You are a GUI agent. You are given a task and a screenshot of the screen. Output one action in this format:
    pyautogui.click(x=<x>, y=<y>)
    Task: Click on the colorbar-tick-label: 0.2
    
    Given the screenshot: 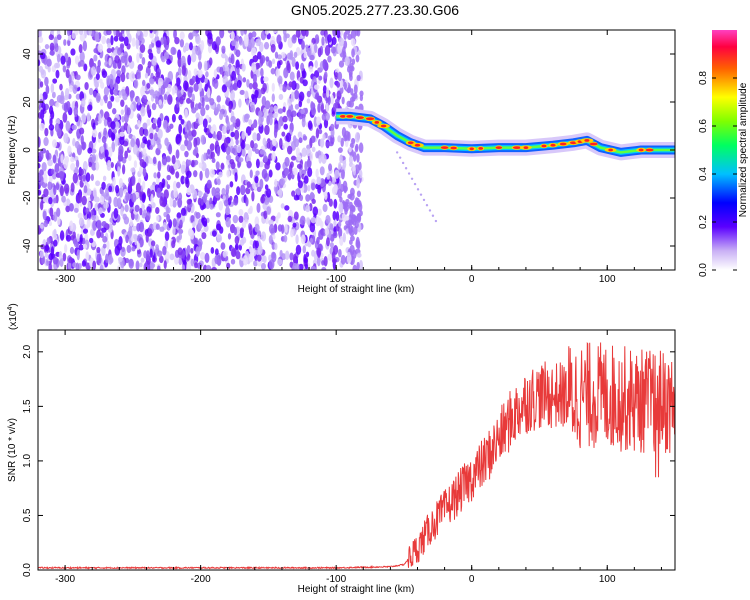 What is the action you would take?
    pyautogui.click(x=703, y=222)
    